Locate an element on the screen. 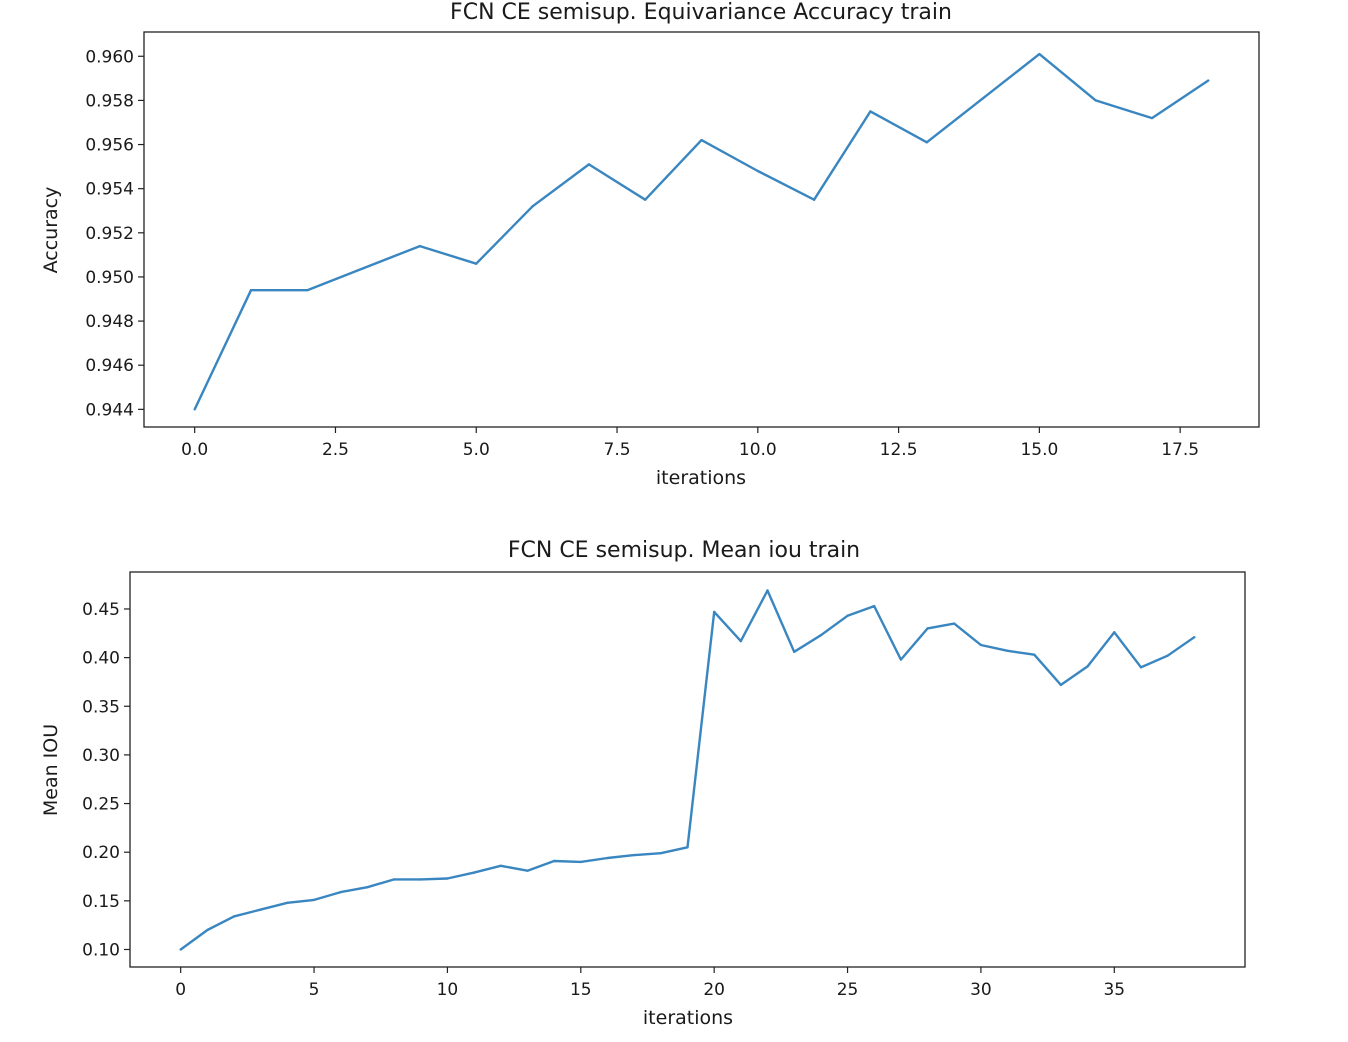 This screenshot has width=1348, height=1042. y-tick-label: 0.960 is located at coordinates (109, 57).